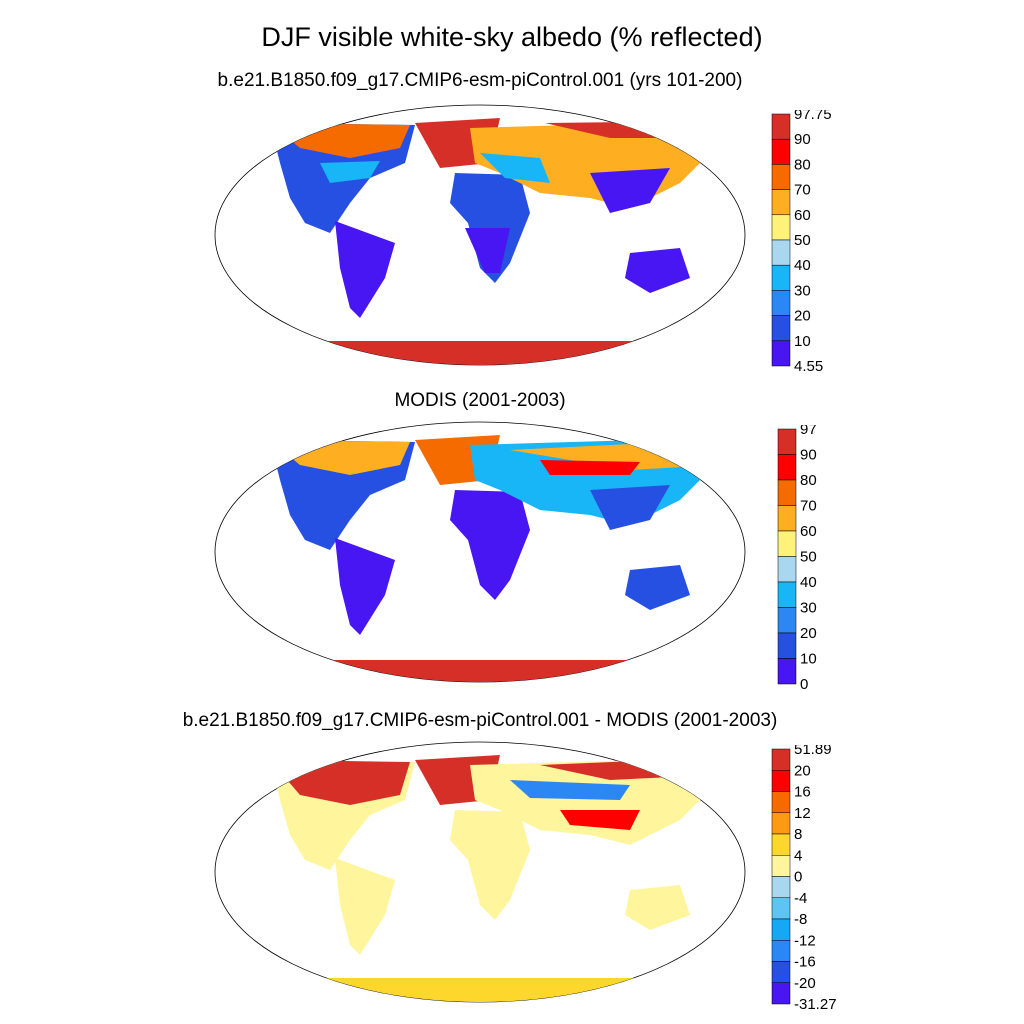  What do you see at coordinates (800, 919) in the screenshot?
I see `colorbar-label: -8` at bounding box center [800, 919].